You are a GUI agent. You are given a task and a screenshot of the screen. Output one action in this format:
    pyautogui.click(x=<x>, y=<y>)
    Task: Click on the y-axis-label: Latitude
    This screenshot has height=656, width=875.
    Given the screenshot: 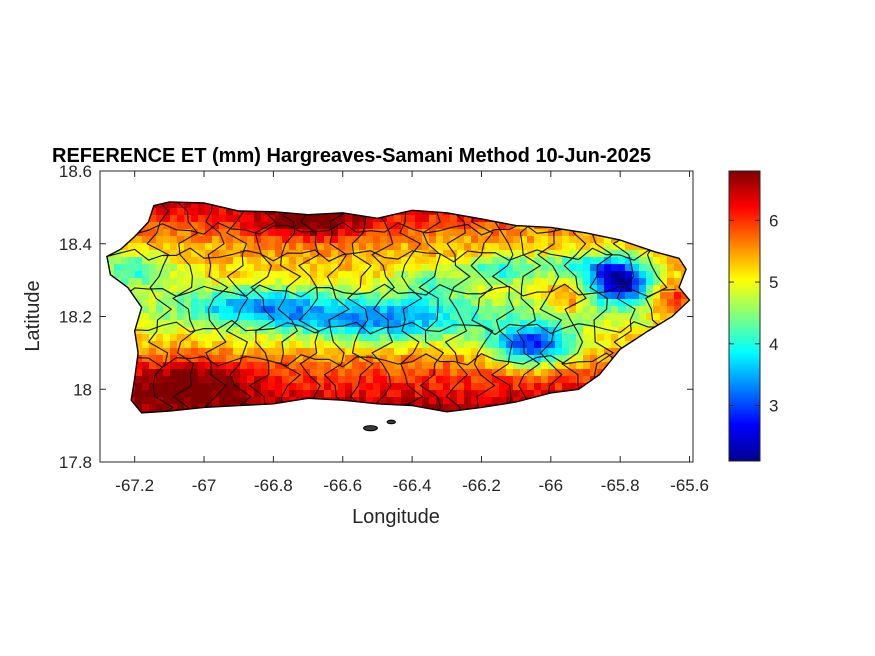 What is the action you would take?
    pyautogui.click(x=33, y=315)
    